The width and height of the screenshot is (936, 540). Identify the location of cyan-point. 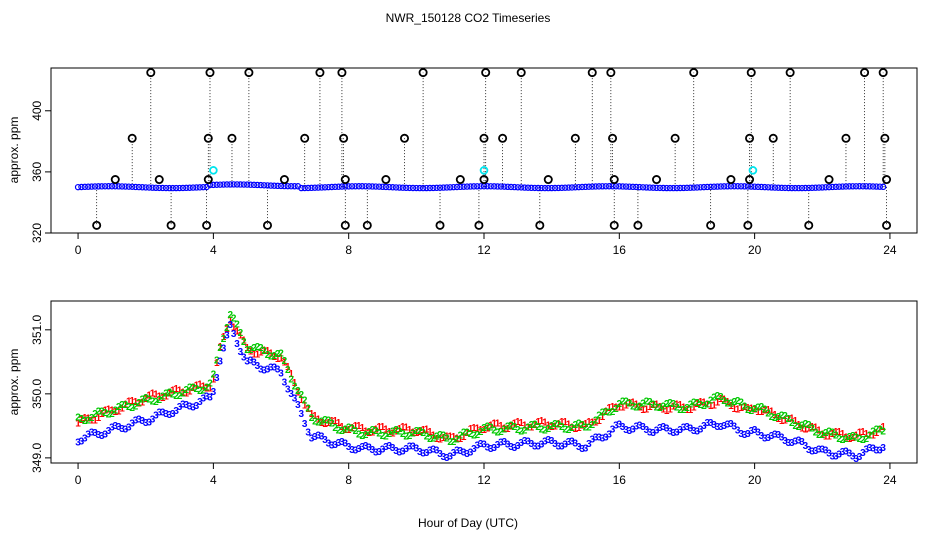
(753, 170).